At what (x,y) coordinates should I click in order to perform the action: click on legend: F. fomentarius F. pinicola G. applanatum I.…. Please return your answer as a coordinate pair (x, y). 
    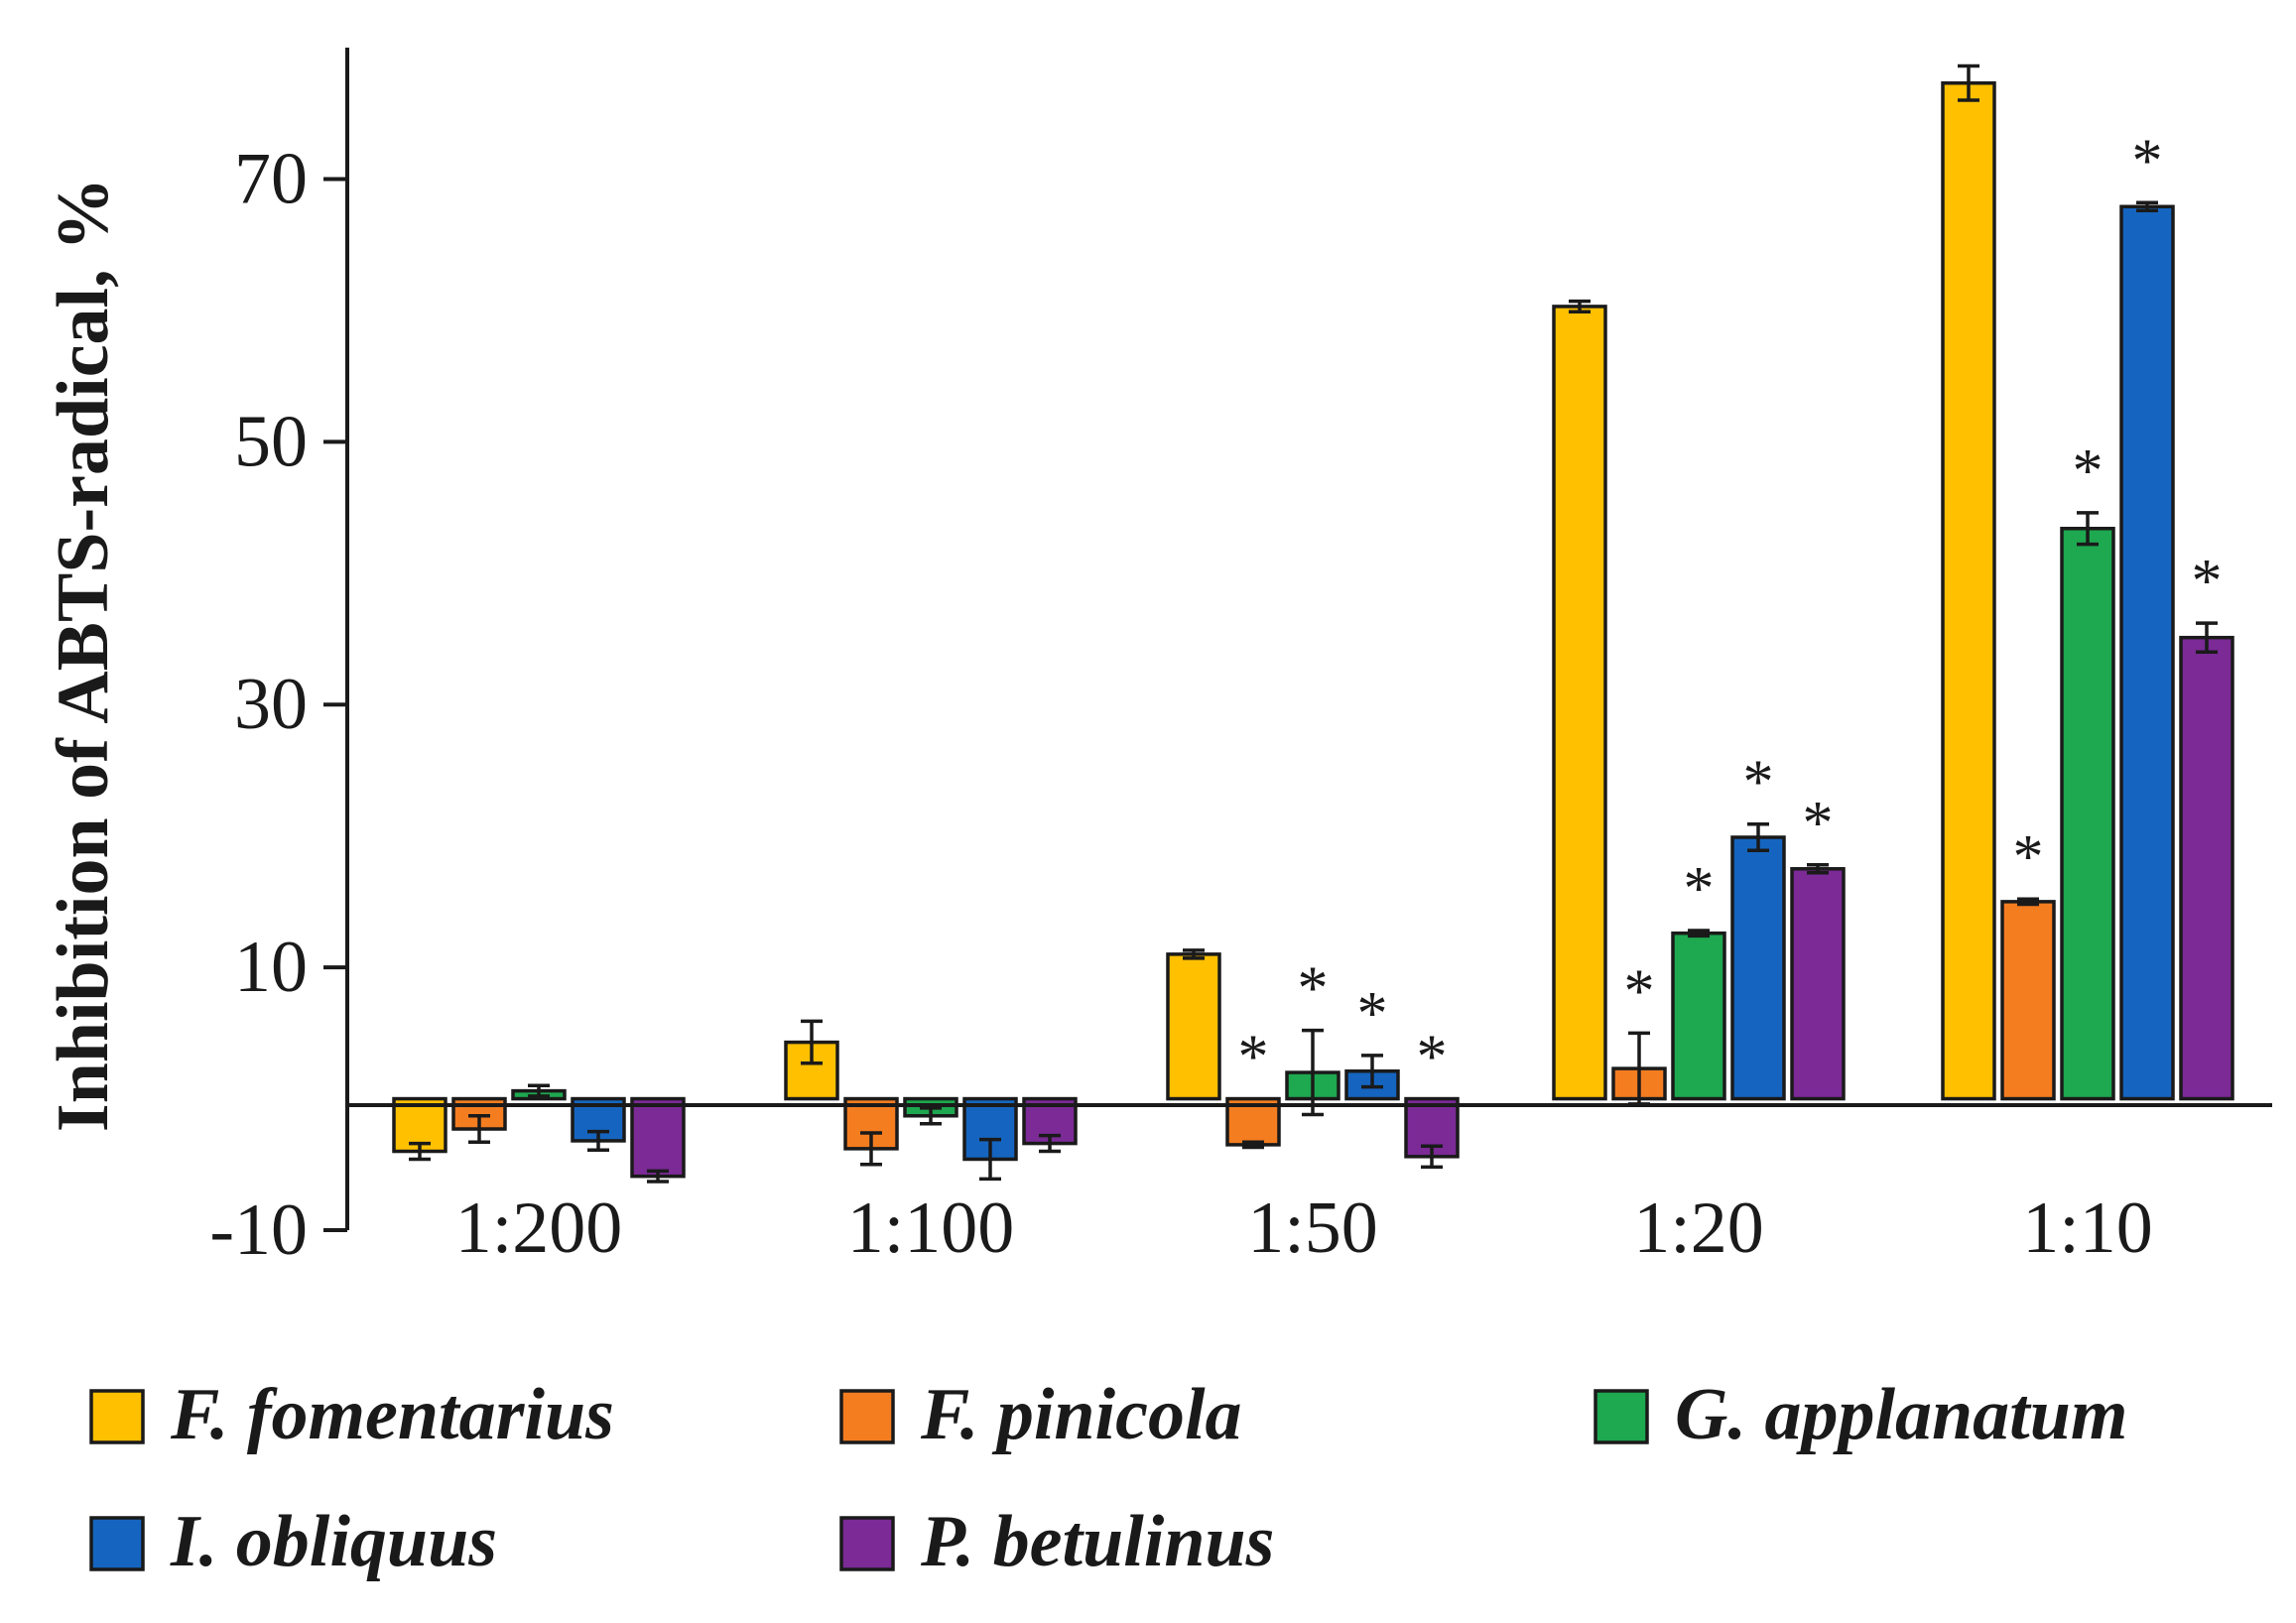
    Looking at the image, I should click on (1108, 1478).